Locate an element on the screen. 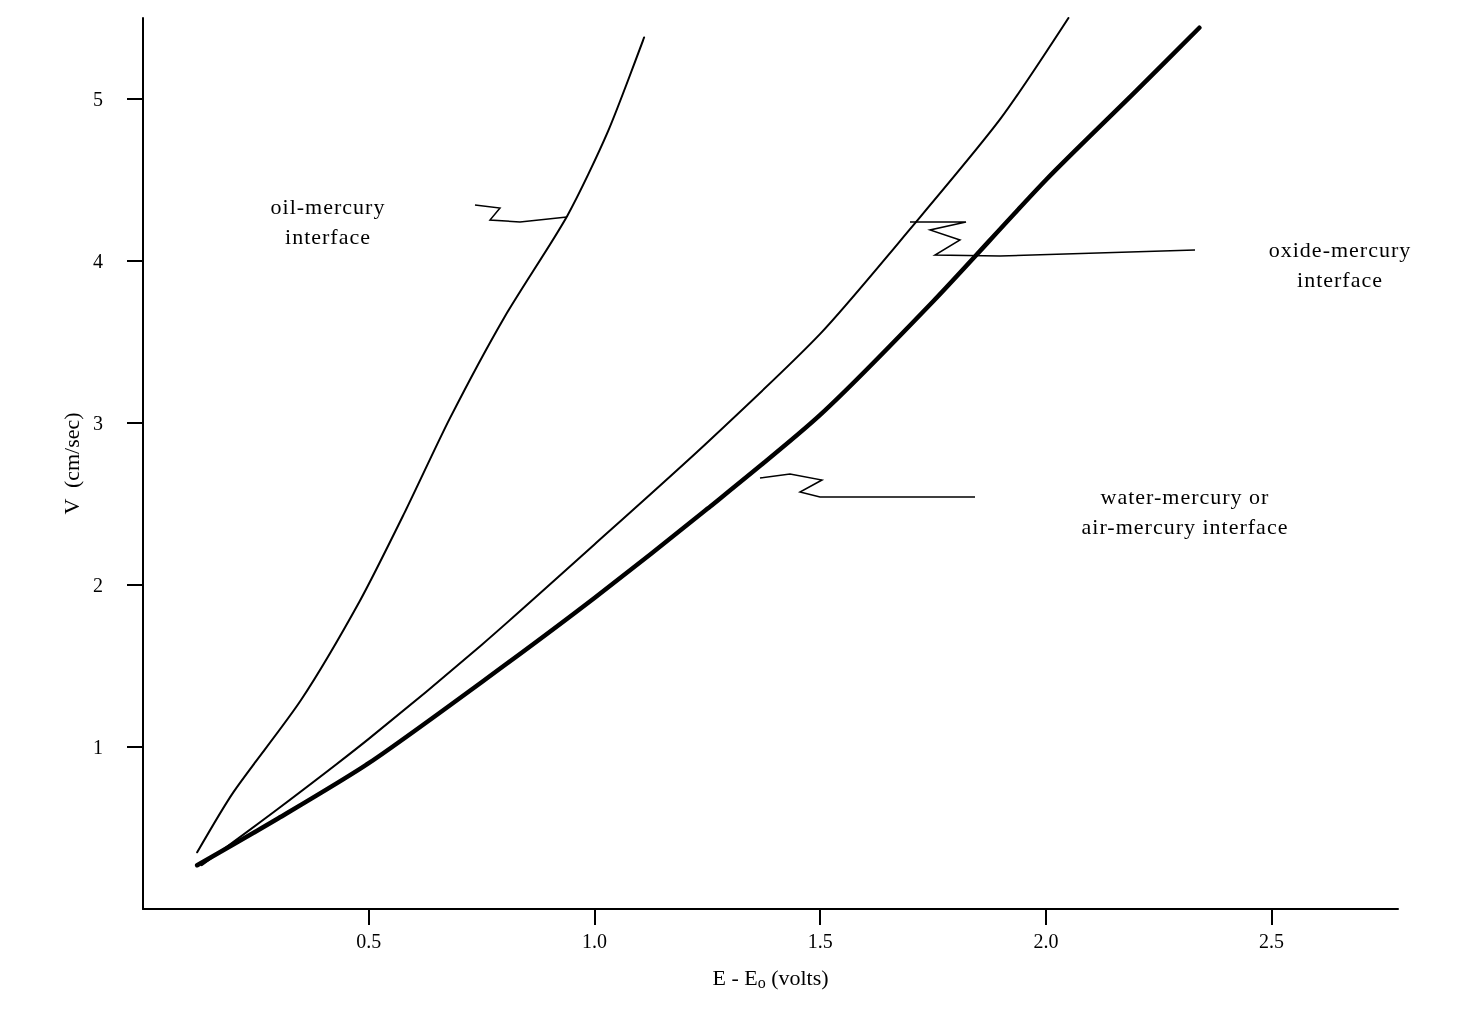 The image size is (1470, 1018). annotation: oil-mercury interface is located at coordinates (328, 222).